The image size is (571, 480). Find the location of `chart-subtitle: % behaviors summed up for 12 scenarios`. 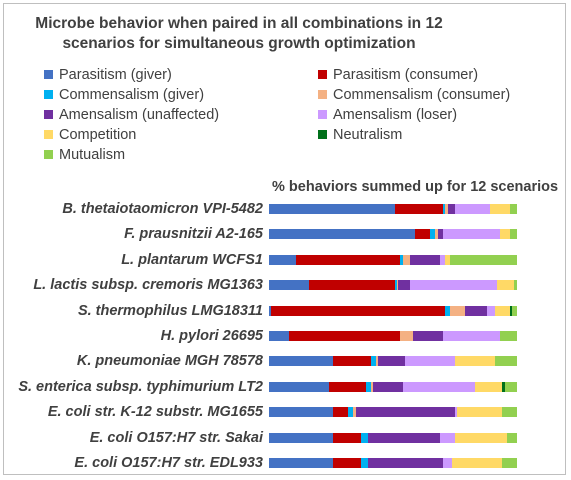

chart-subtitle: % behaviors summed up for 12 scenarios is located at coordinates (415, 187).